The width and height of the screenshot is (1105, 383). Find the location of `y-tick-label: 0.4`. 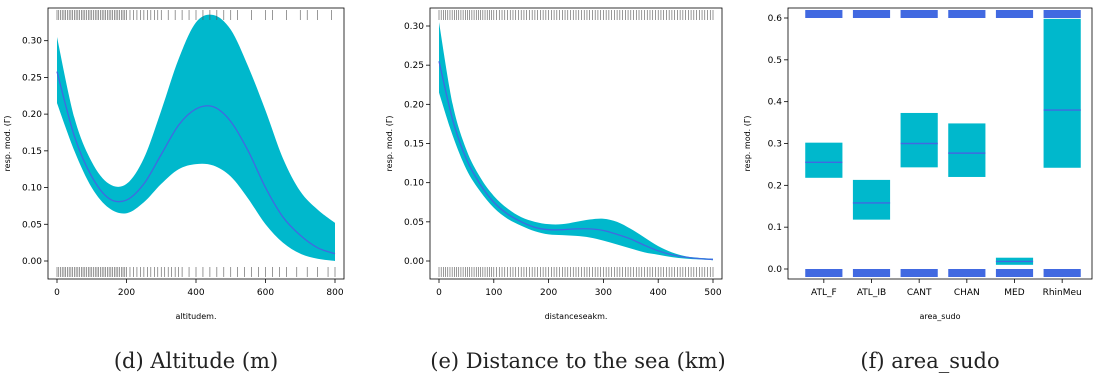

y-tick-label: 0.4 is located at coordinates (775, 103).